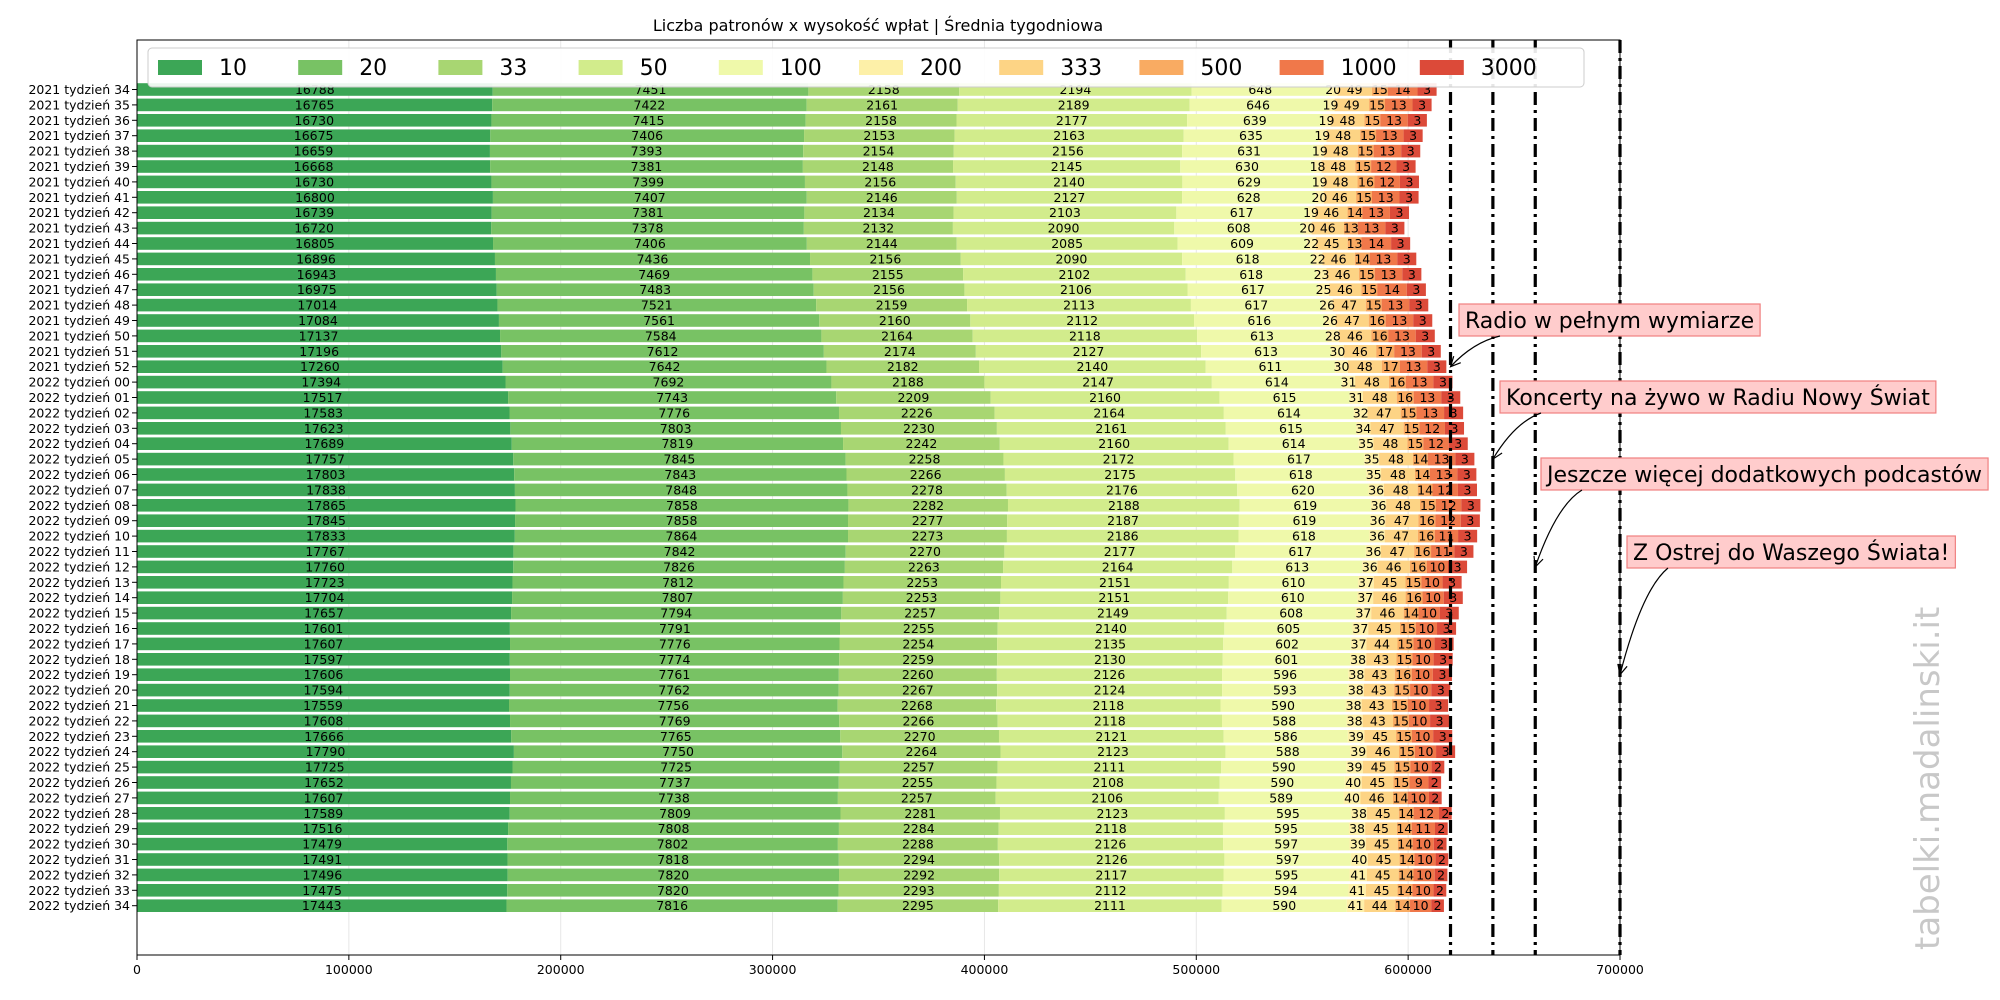  Describe the element at coordinates (1072, 258) in the screenshot. I see `bar-value-label: 2090` at that location.